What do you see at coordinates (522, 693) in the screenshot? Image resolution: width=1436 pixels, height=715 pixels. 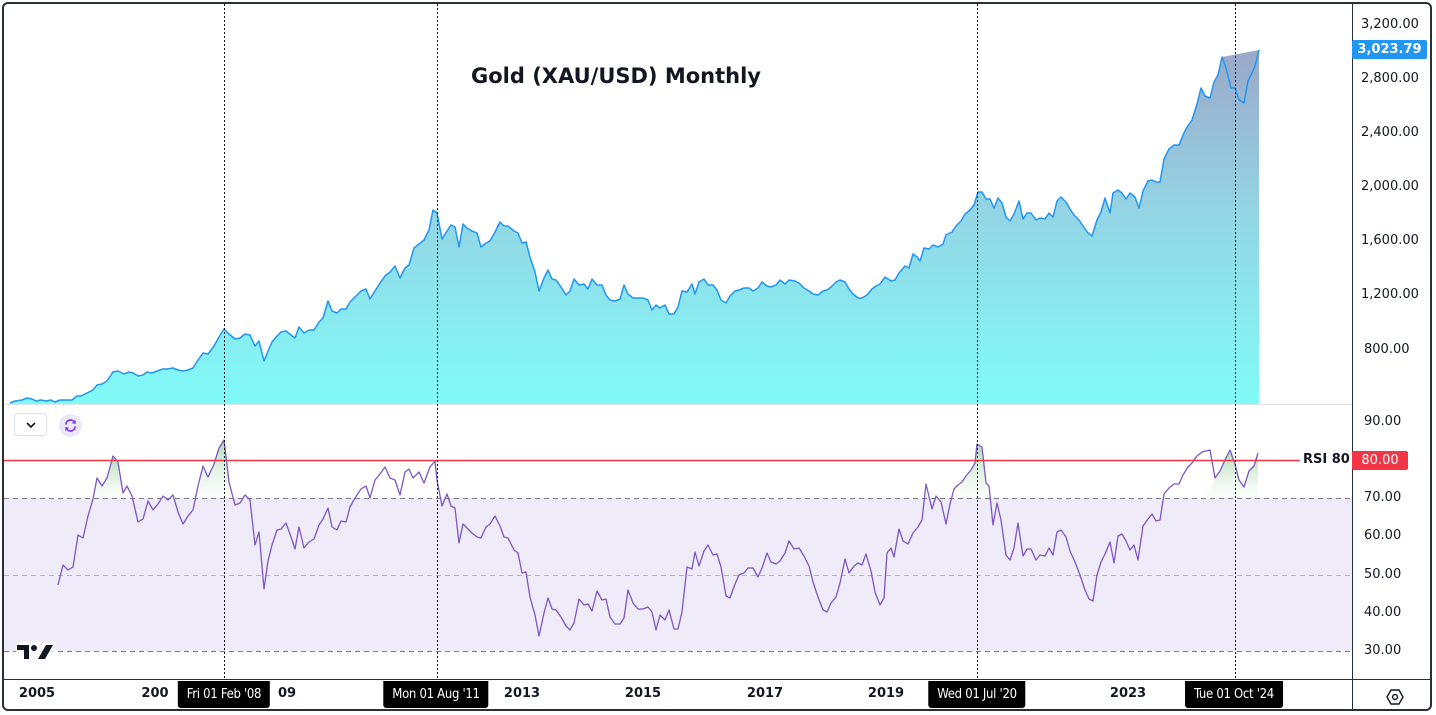 I see `time-tick: 2013` at bounding box center [522, 693].